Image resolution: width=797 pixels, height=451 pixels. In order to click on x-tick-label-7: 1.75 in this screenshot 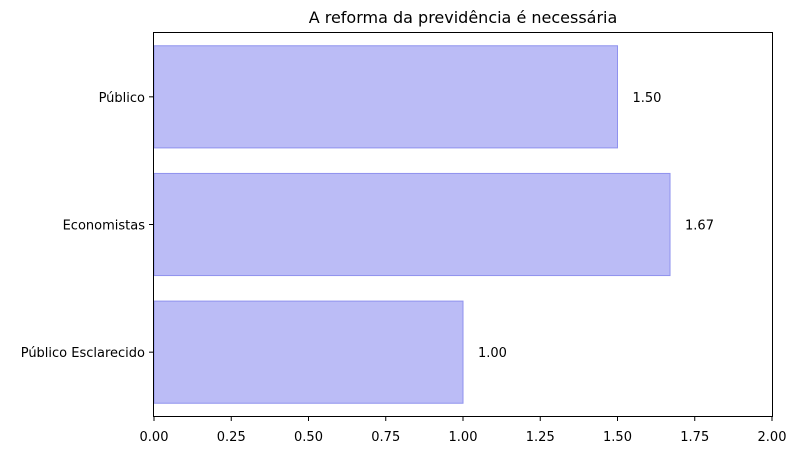, I will do `click(694, 437)`.